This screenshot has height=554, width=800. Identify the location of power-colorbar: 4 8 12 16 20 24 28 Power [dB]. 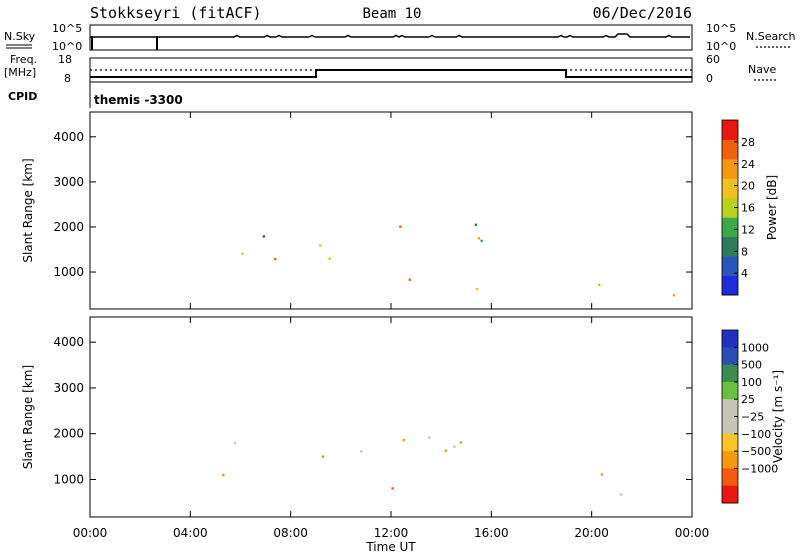
(750, 207).